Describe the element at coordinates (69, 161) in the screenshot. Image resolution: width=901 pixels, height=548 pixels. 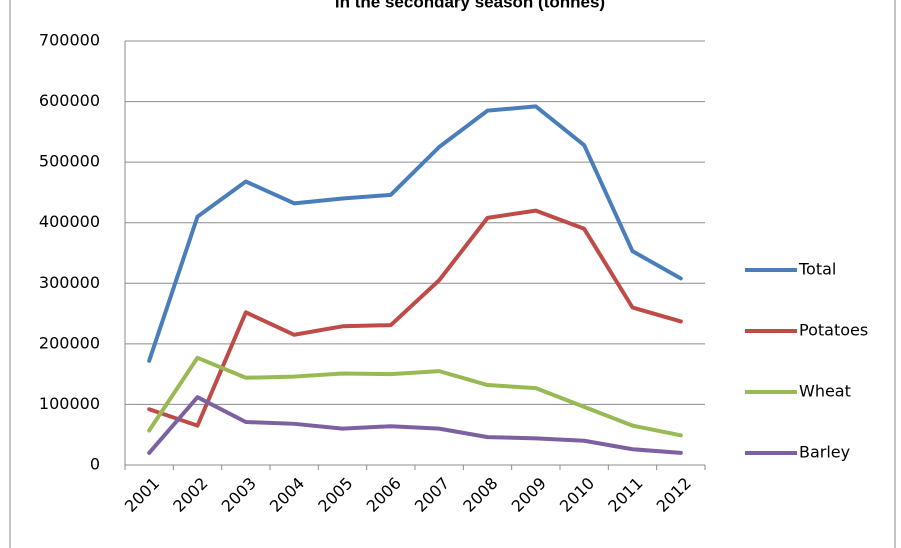
I see `y-tick-label: 500000` at that location.